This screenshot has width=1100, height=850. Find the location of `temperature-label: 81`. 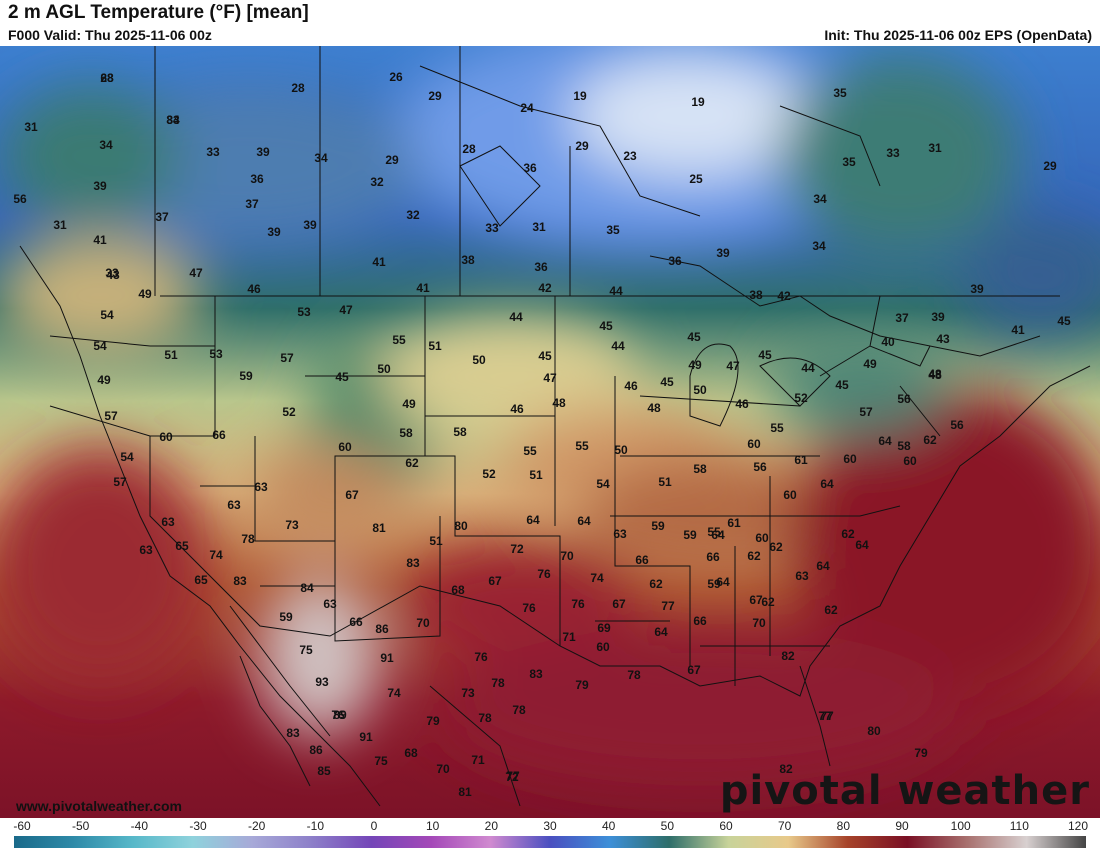

temperature-label: 81 is located at coordinates (465, 792).